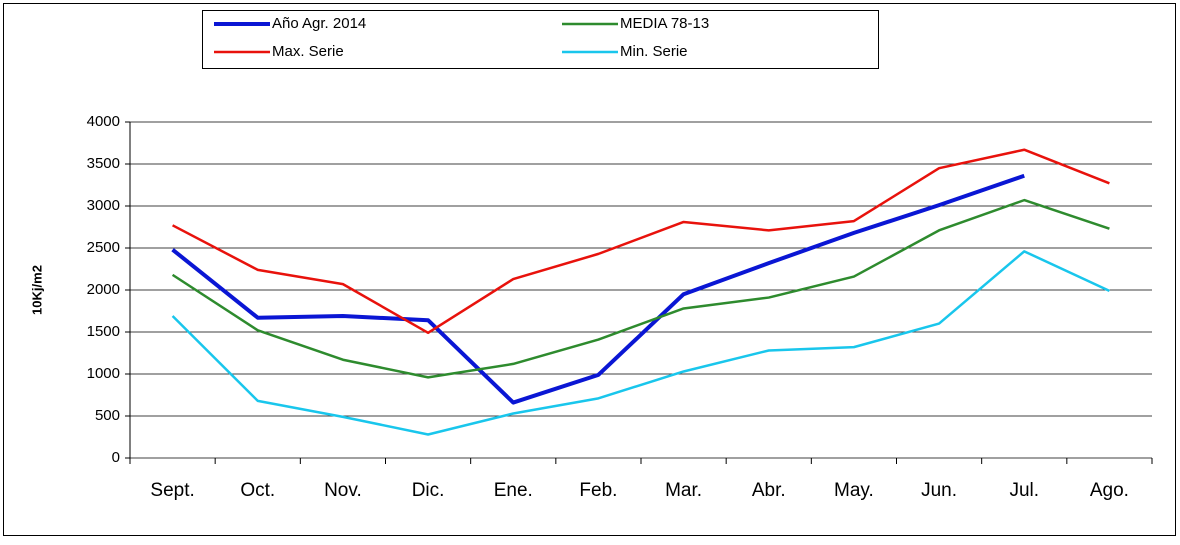  I want to click on x-tick-label: May., so click(854, 490).